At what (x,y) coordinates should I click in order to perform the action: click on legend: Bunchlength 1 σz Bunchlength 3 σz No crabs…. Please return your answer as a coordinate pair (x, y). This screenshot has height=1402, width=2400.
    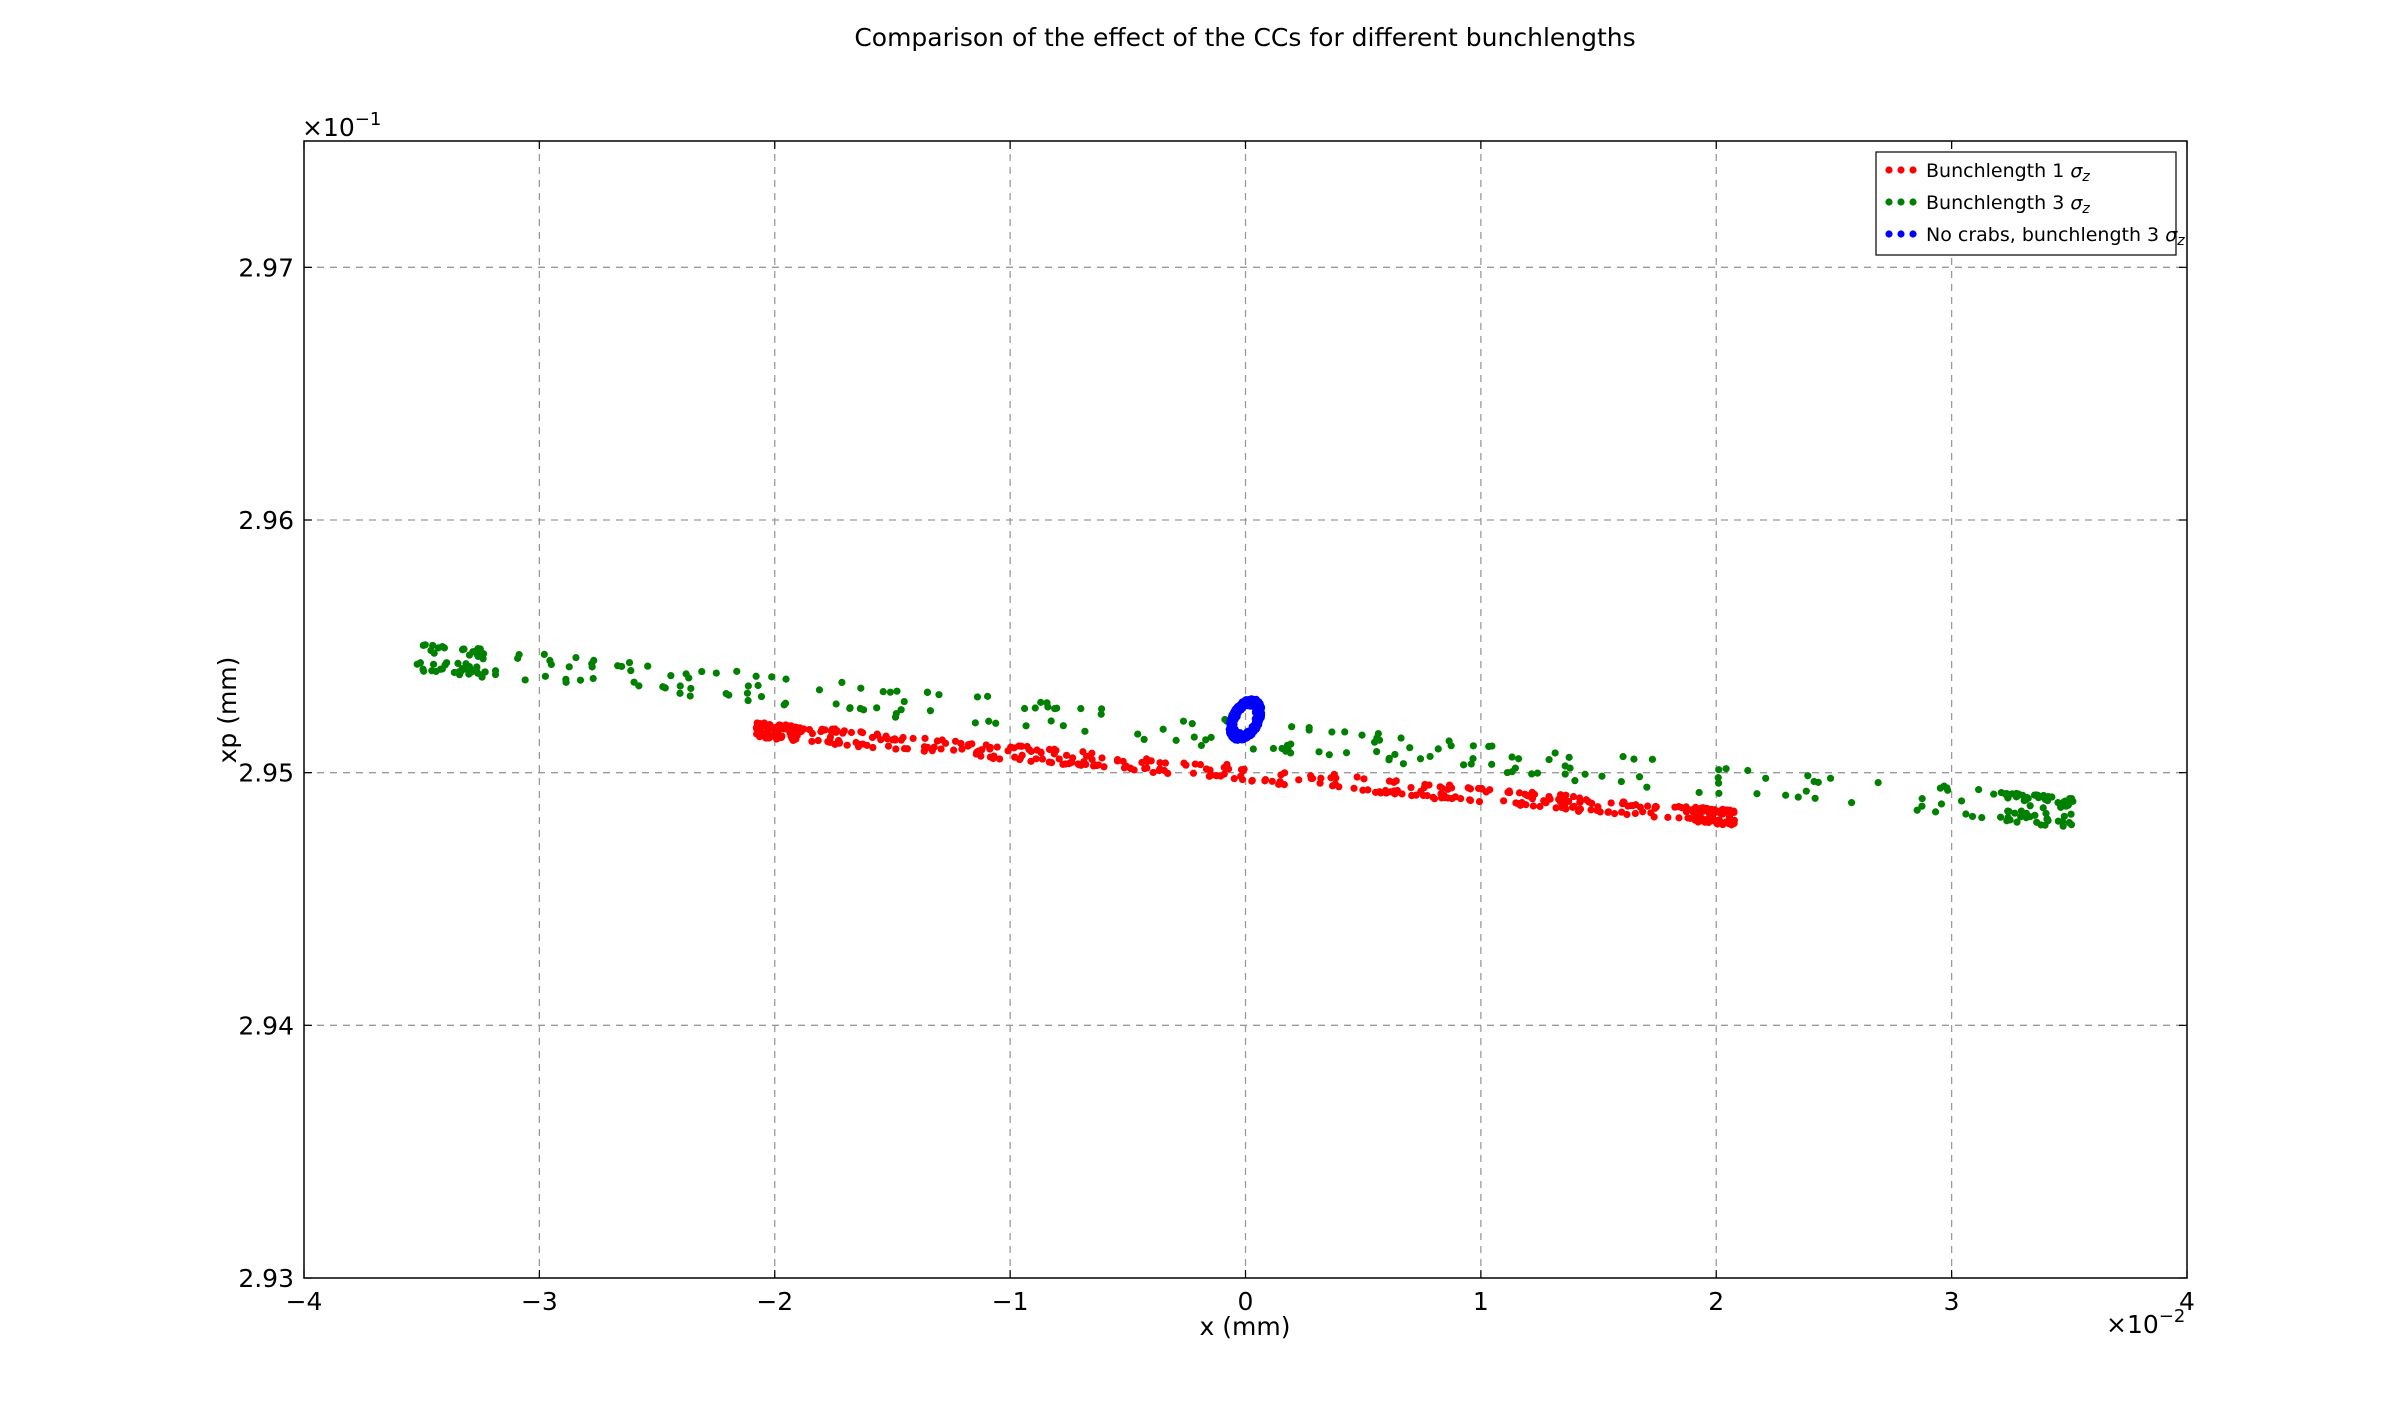
    Looking at the image, I should click on (2030, 203).